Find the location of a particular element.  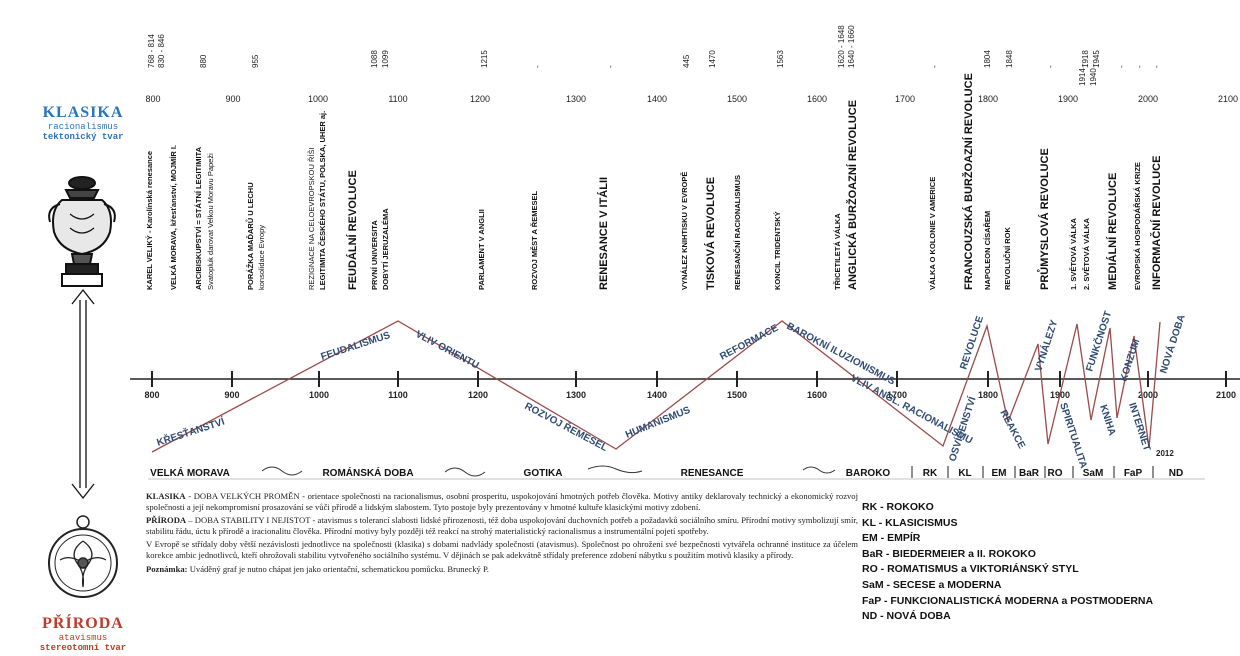

event-label: KONCIL TRIDENTSKÝ is located at coordinates (777, 250).